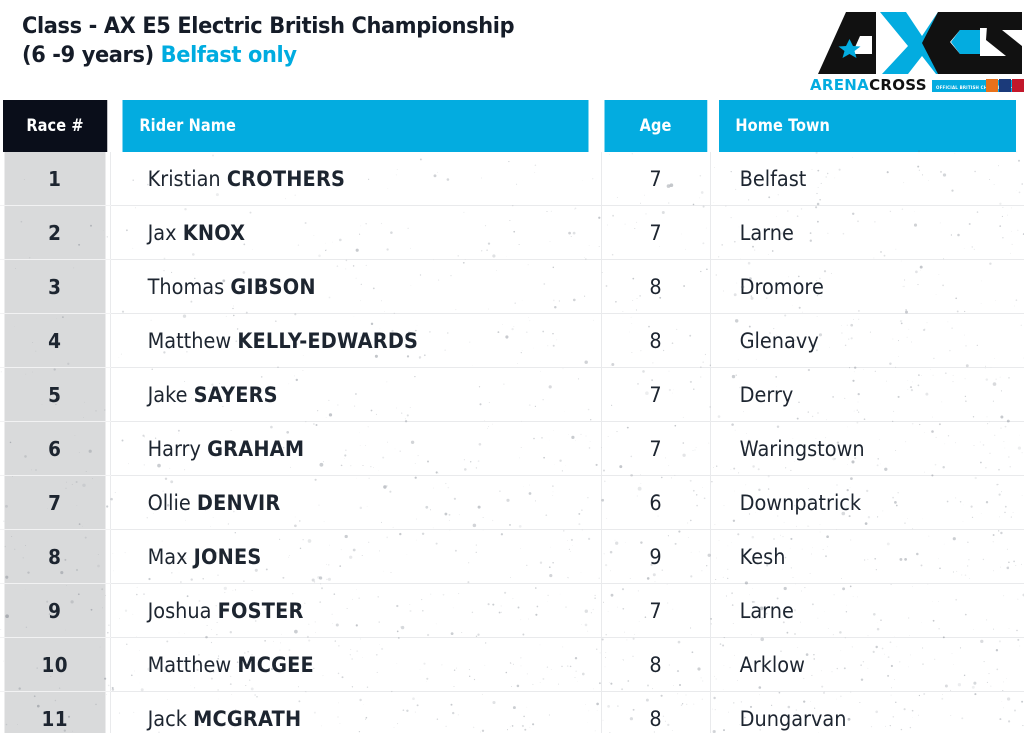  I want to click on rider-first-name: Ollie, so click(169, 502).